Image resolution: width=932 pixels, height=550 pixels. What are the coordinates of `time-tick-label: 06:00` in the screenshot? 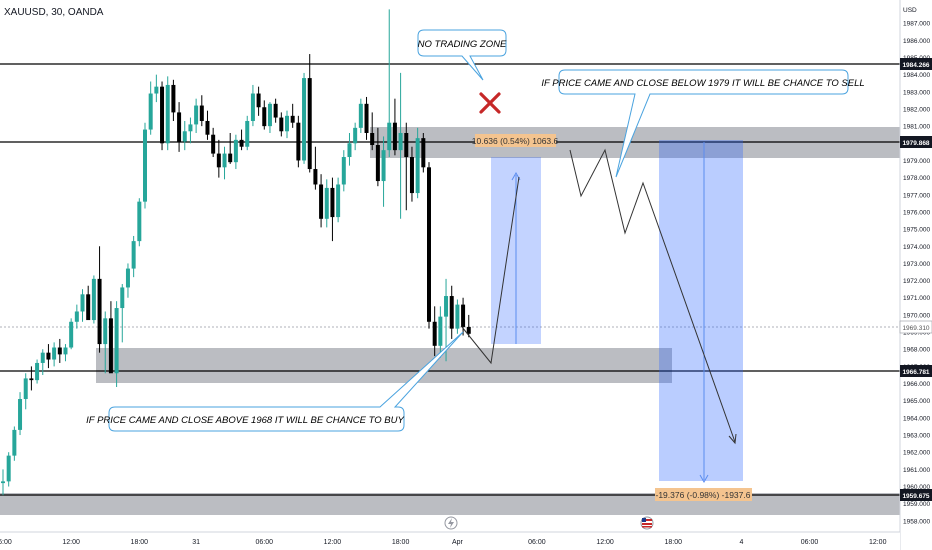 It's located at (265, 542).